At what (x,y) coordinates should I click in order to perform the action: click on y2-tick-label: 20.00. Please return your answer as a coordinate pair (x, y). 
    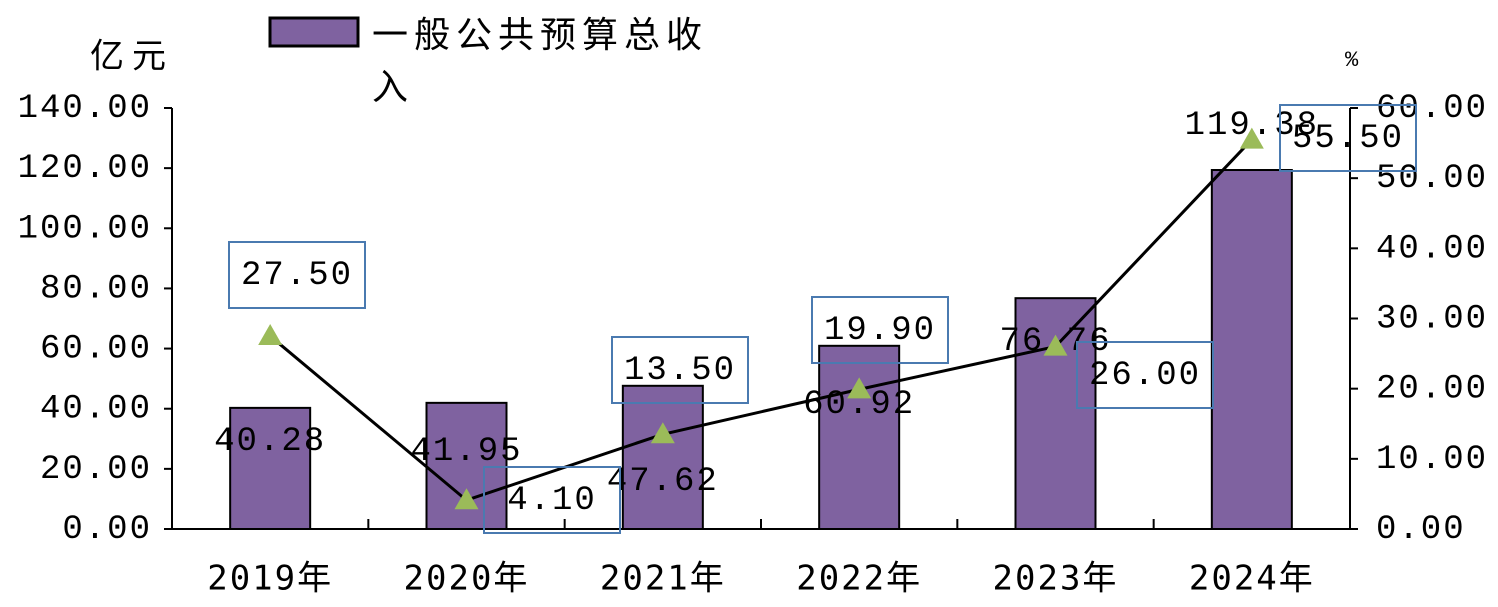
    Looking at the image, I should click on (1432, 390).